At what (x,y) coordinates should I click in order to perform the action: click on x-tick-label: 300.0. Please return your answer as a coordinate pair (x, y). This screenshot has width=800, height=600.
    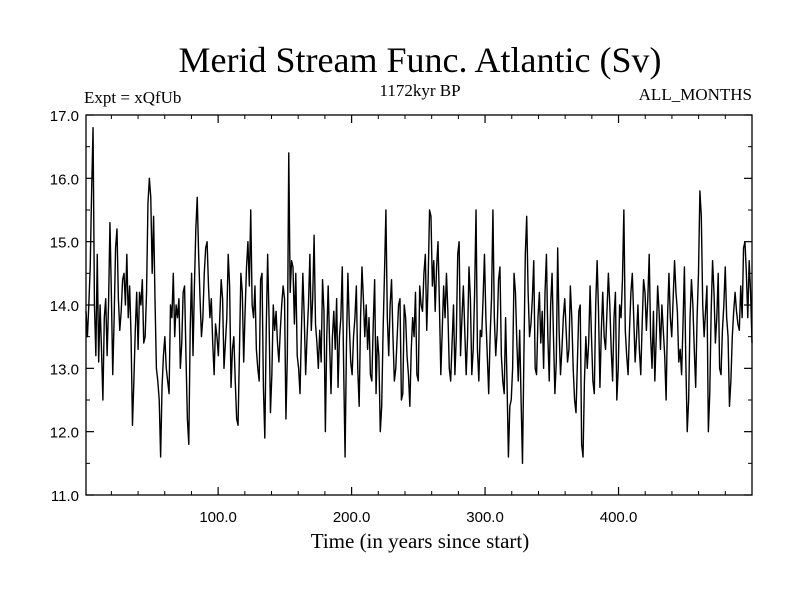
    Looking at the image, I should click on (485, 517).